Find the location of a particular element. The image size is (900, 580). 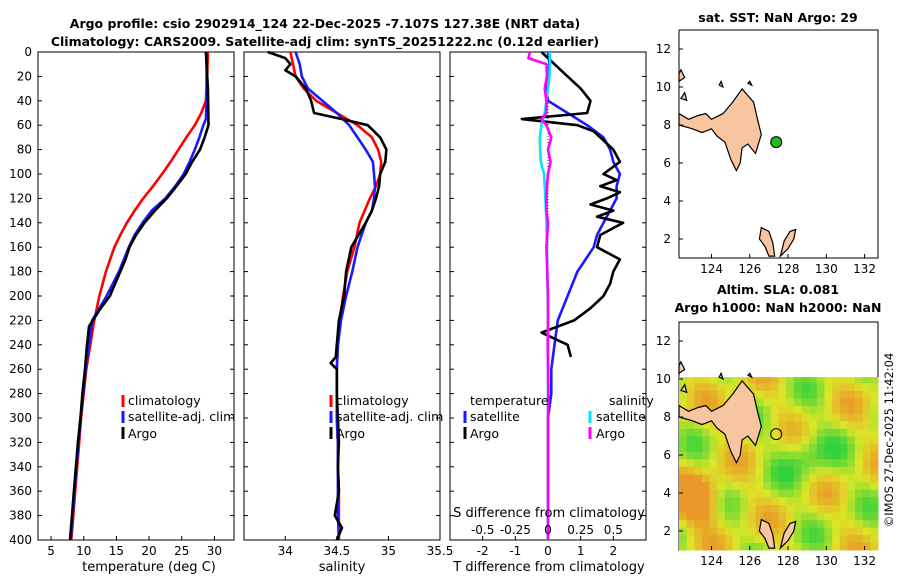

map-x-tick-label: 124 is located at coordinates (711, 269).